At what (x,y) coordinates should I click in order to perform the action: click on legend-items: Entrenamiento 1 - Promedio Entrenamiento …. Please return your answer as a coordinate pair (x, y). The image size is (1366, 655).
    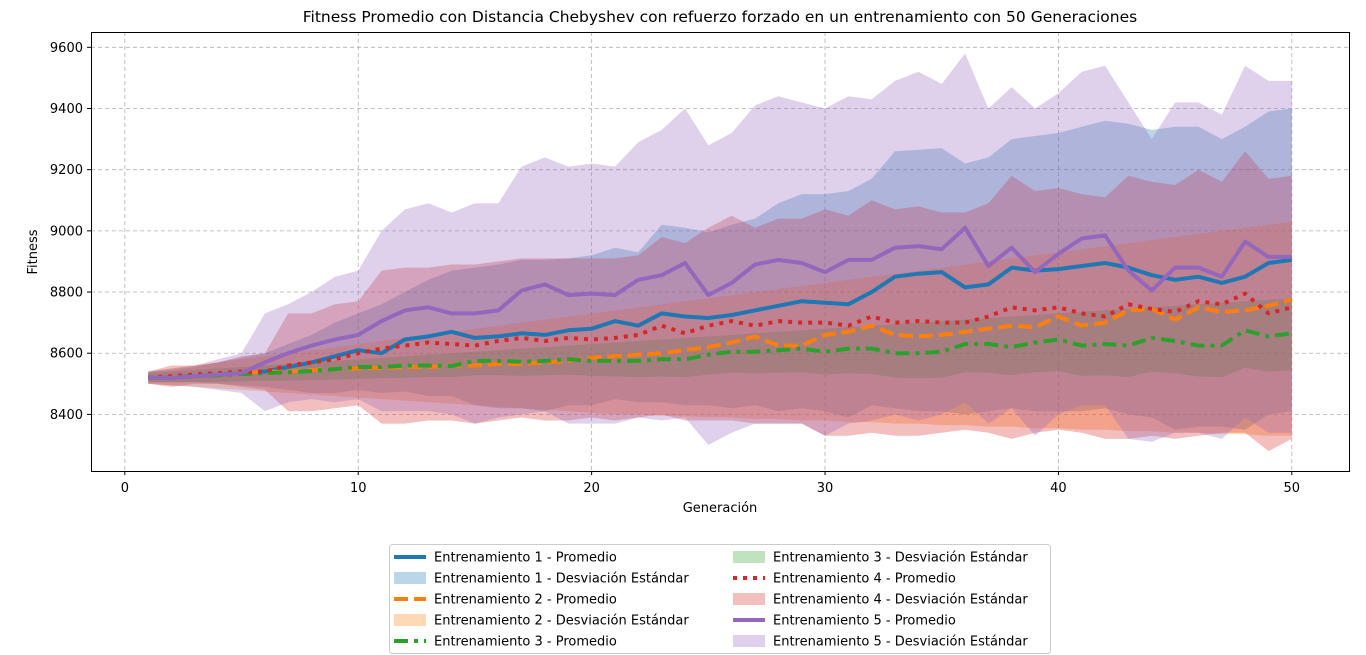
    Looking at the image, I should click on (711, 600).